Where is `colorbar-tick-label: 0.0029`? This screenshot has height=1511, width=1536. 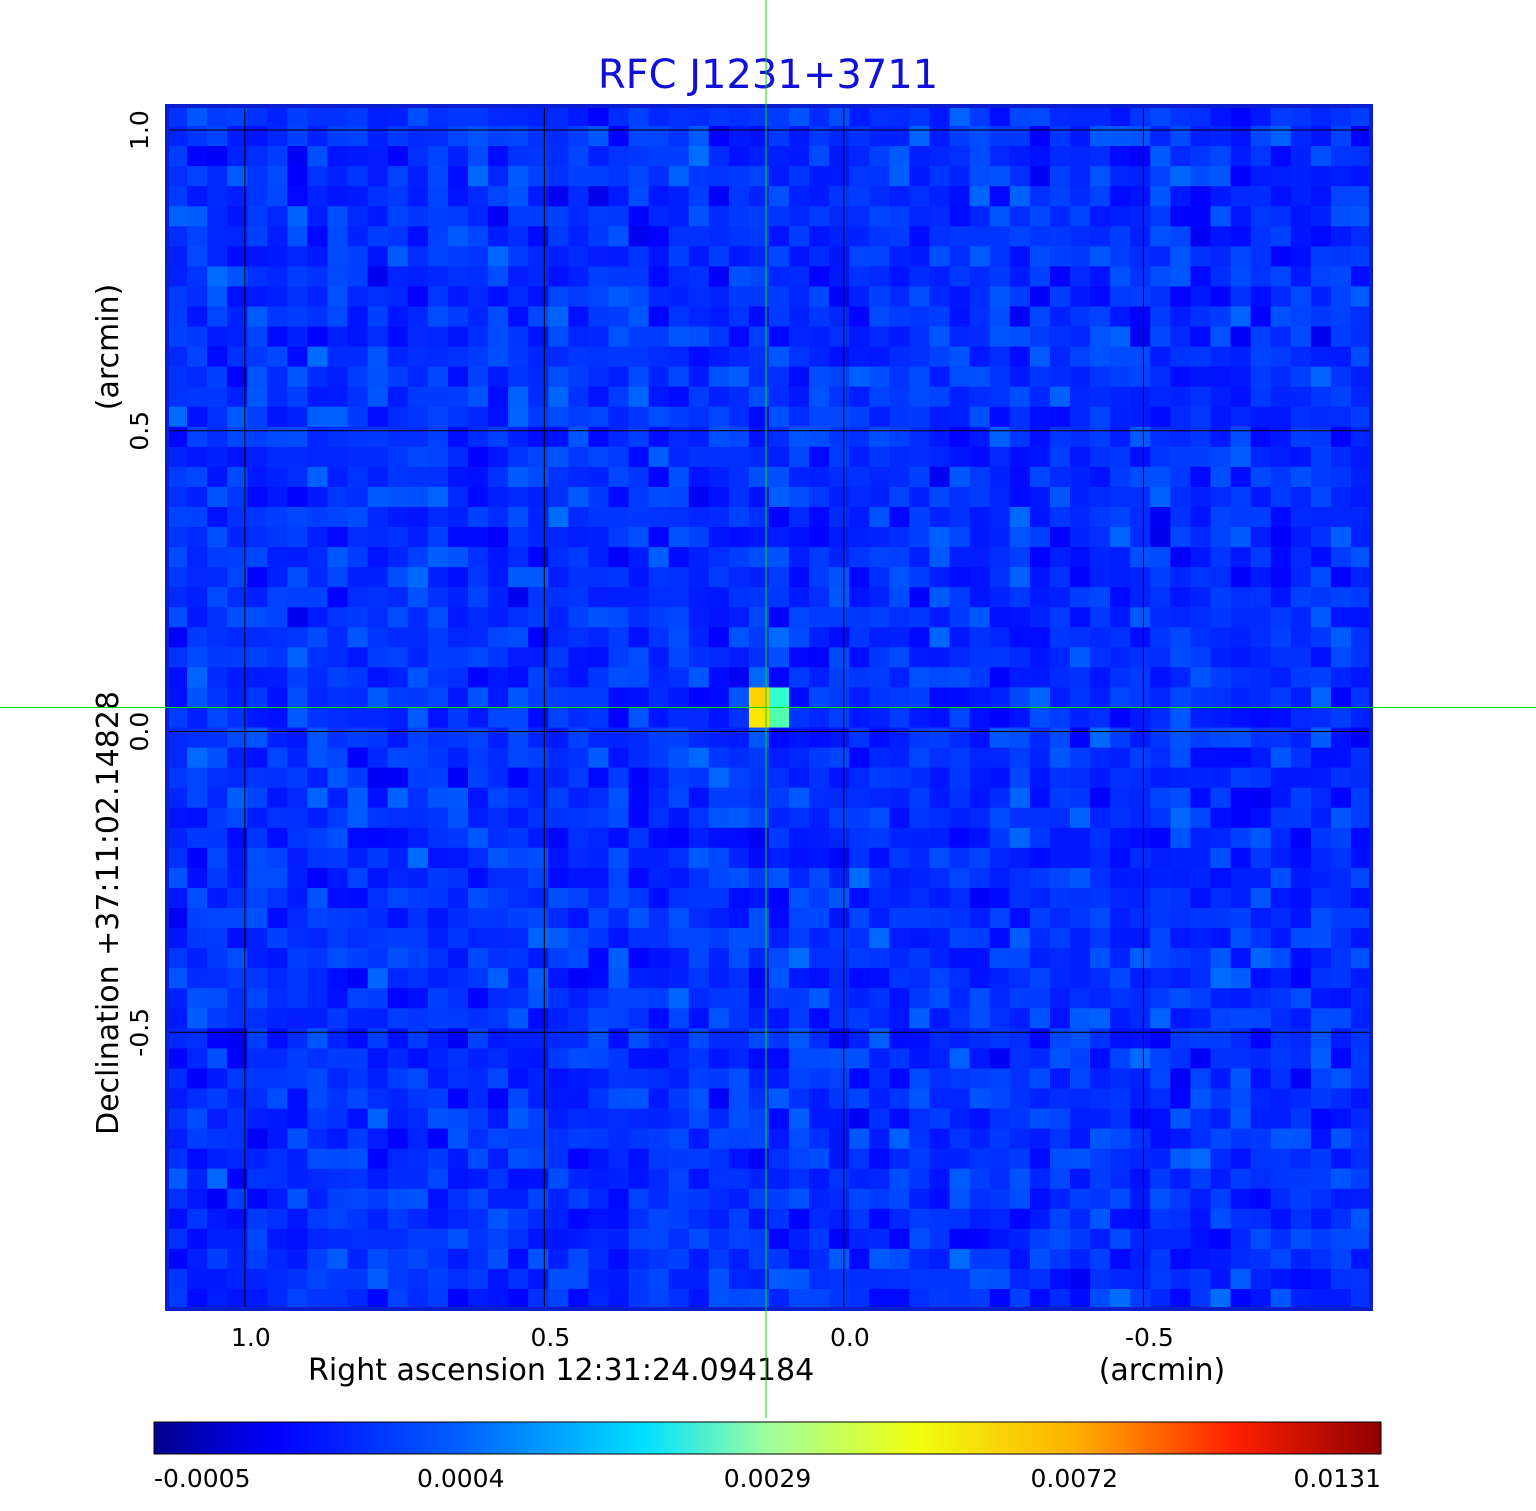 colorbar-tick-label: 0.0029 is located at coordinates (767, 1478).